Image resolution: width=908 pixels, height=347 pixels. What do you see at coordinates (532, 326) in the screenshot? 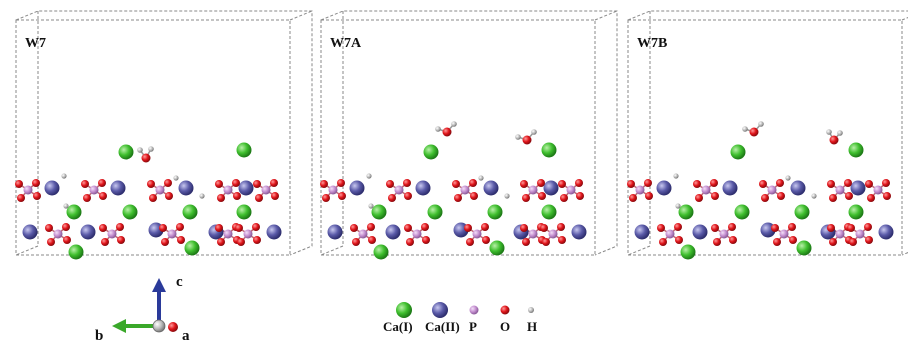
I see `legend-h-label: H` at bounding box center [532, 326].